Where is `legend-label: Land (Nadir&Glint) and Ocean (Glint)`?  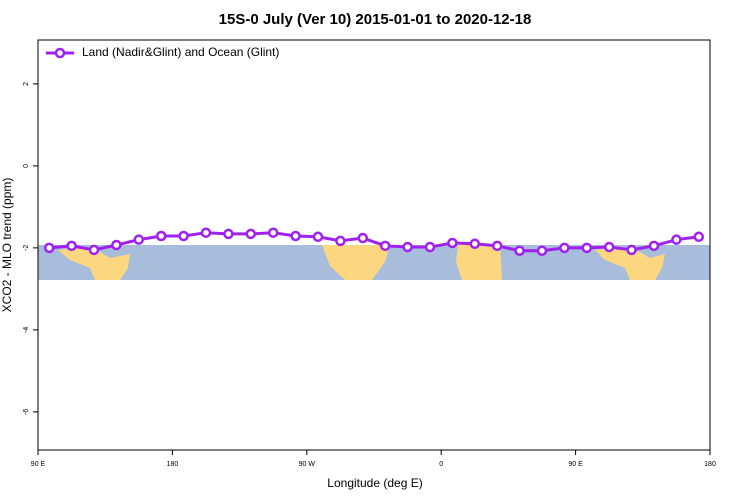 legend-label: Land (Nadir&Glint) and Ocean (Glint) is located at coordinates (180, 52).